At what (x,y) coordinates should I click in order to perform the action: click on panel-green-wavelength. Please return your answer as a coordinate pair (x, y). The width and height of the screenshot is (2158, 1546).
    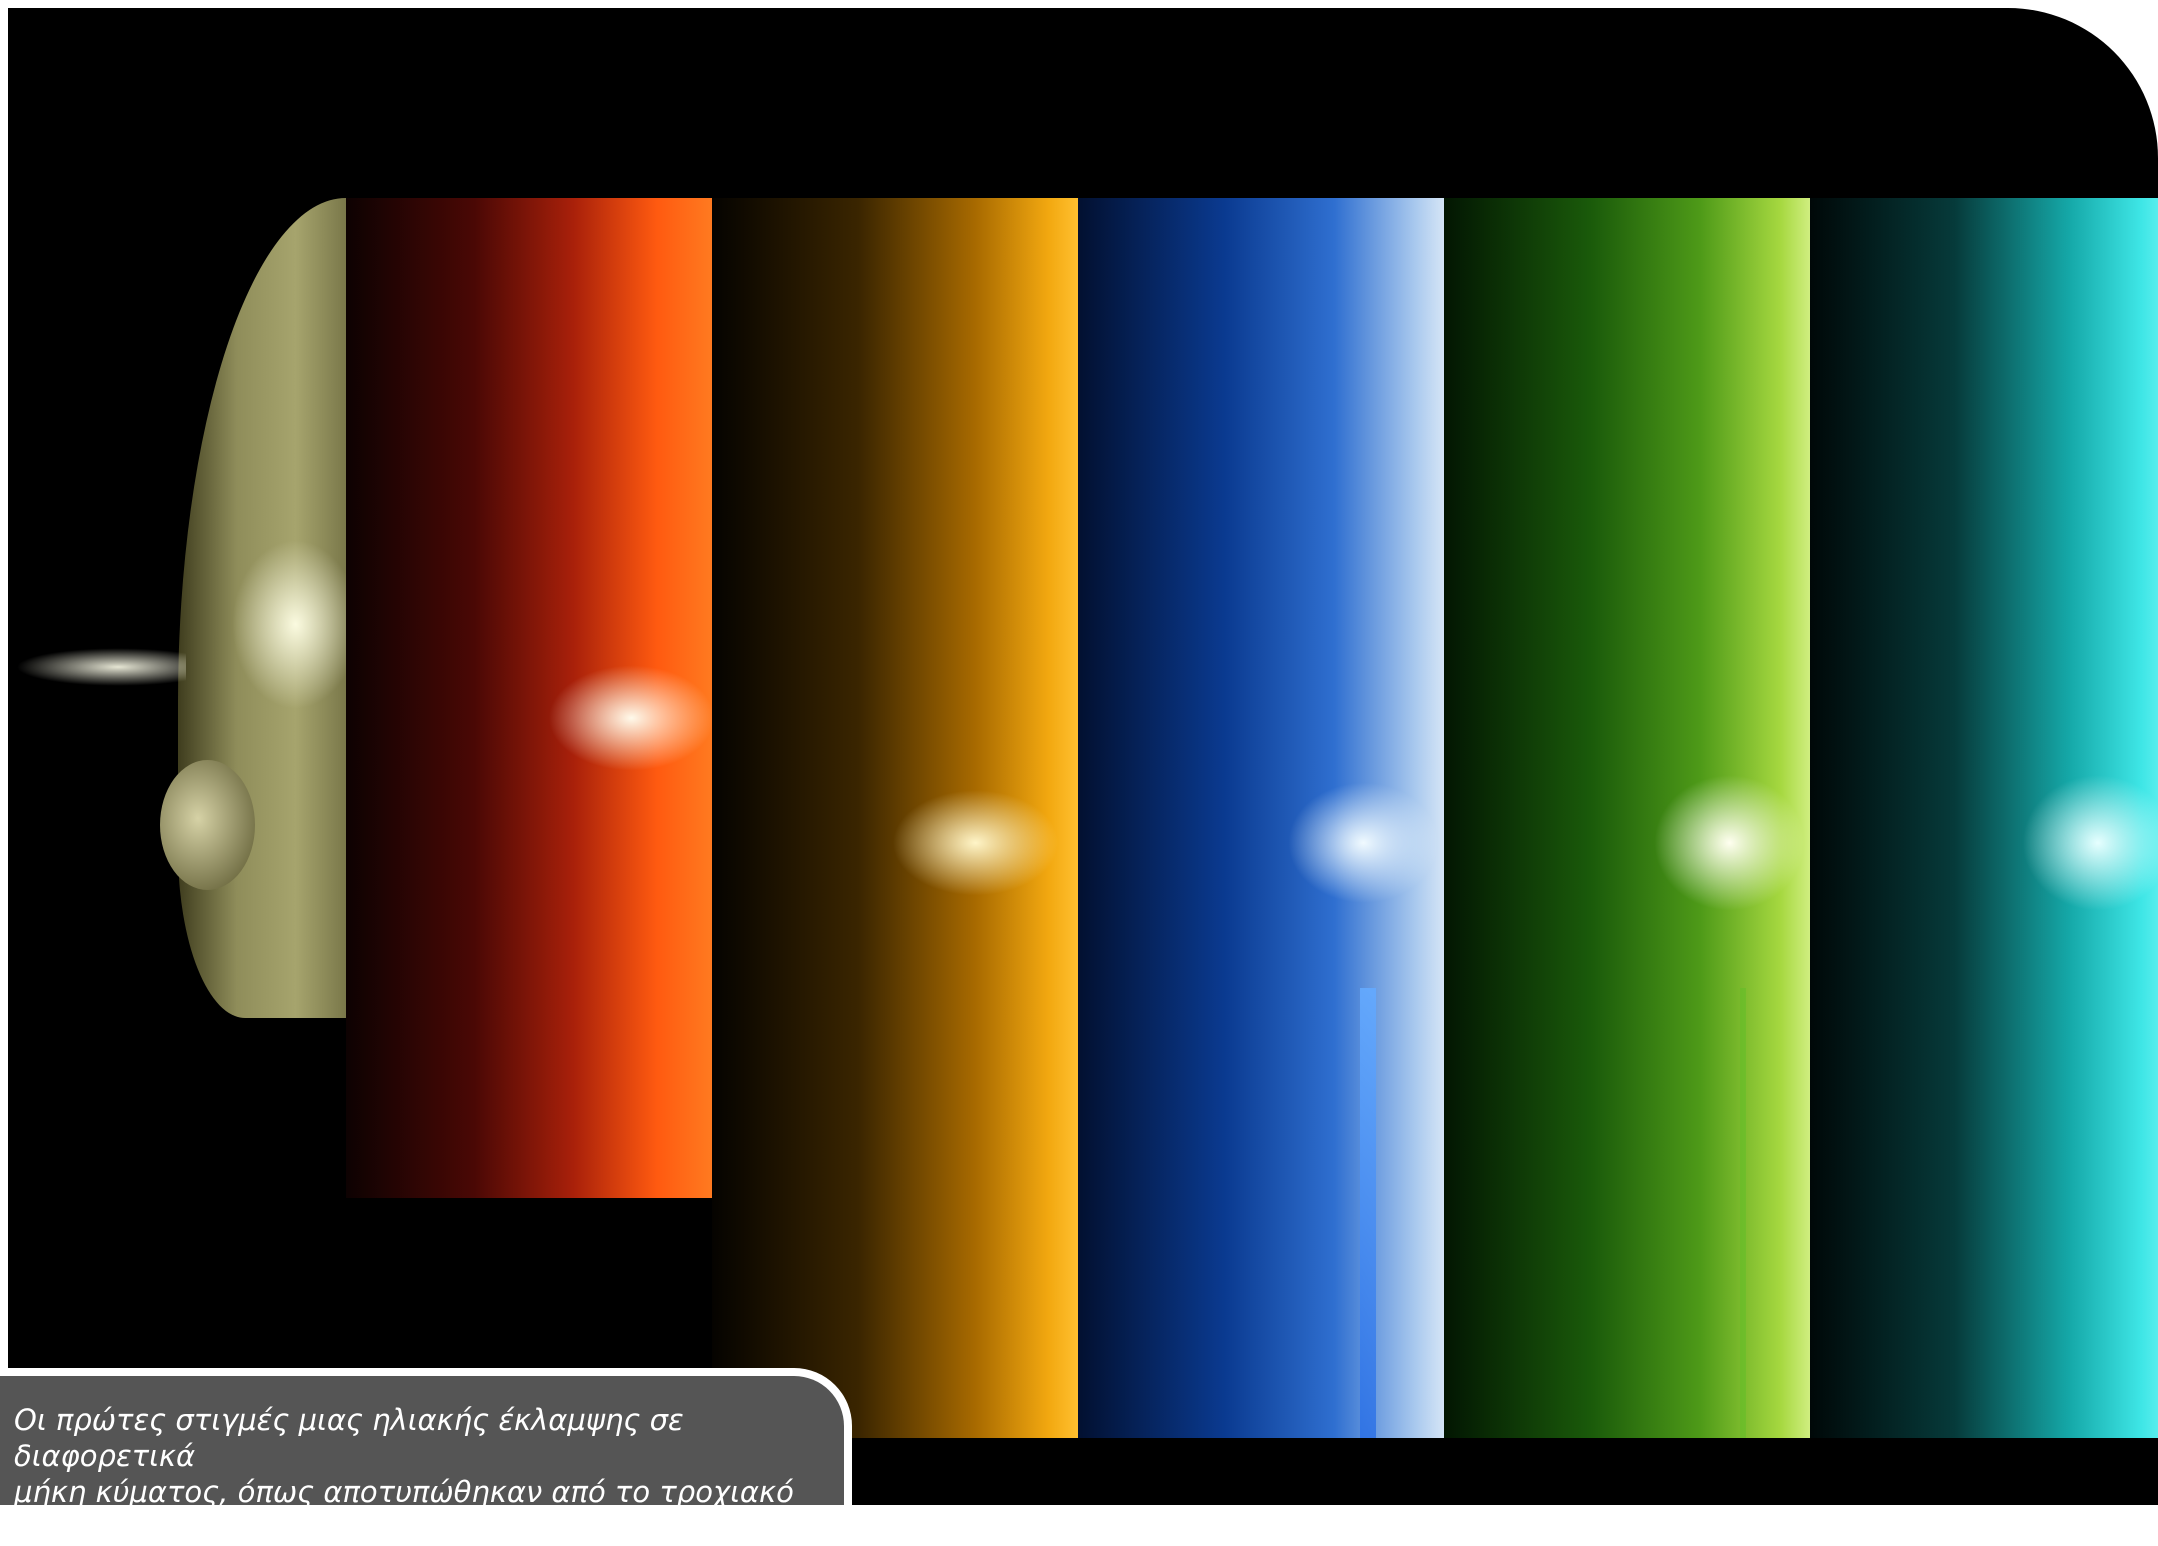
    Looking at the image, I should click on (1627, 818).